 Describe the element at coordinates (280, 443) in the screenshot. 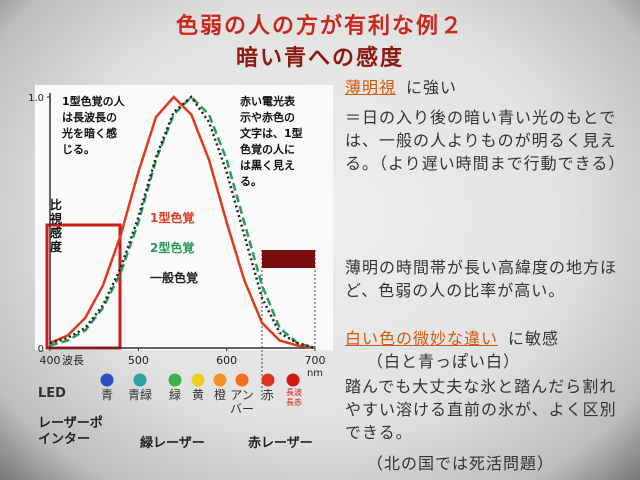

I see `laser-label: 赤レーザー` at that location.